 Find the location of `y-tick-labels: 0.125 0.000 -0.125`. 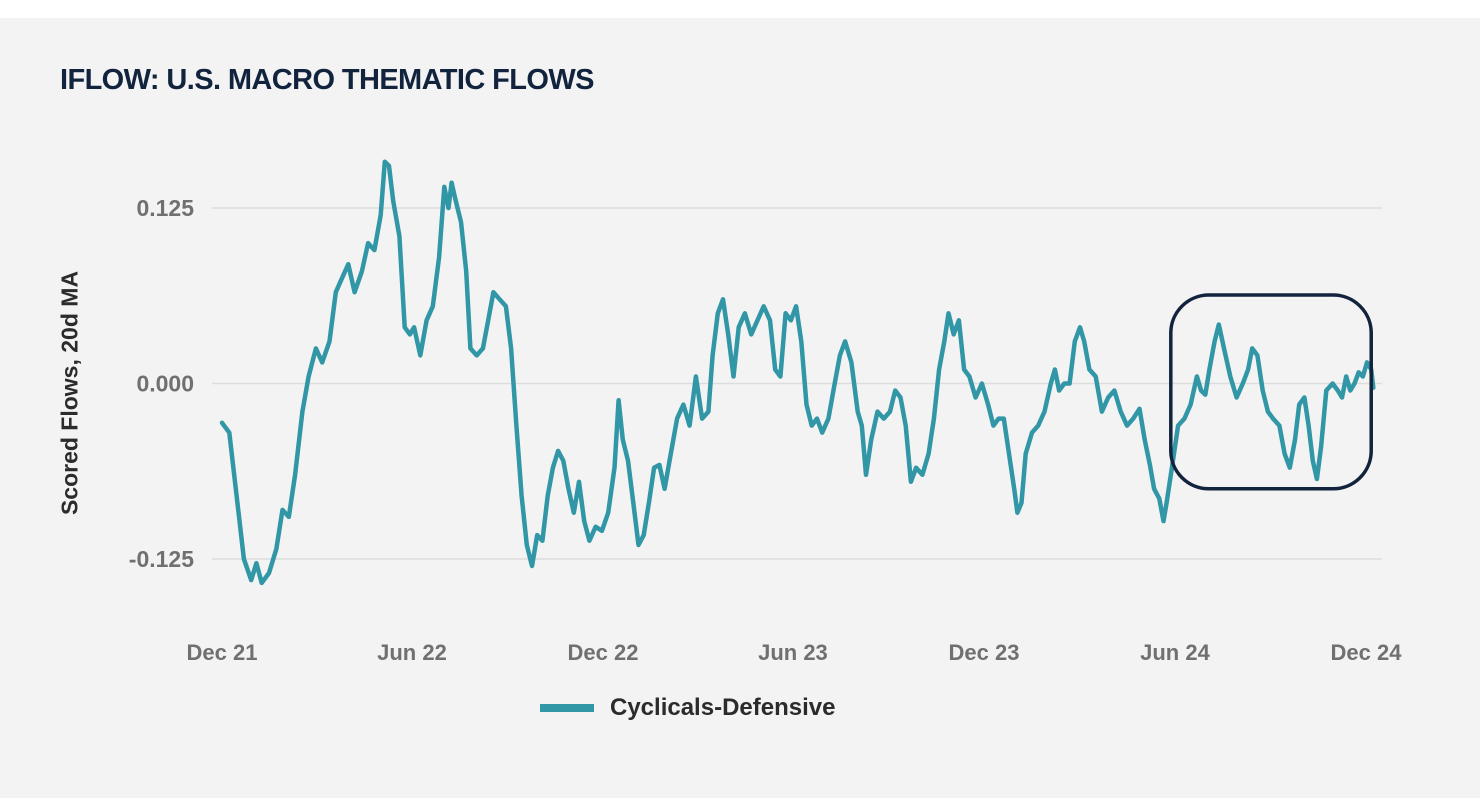

y-tick-labels: 0.125 0.000 -0.125 is located at coordinates (161, 383).